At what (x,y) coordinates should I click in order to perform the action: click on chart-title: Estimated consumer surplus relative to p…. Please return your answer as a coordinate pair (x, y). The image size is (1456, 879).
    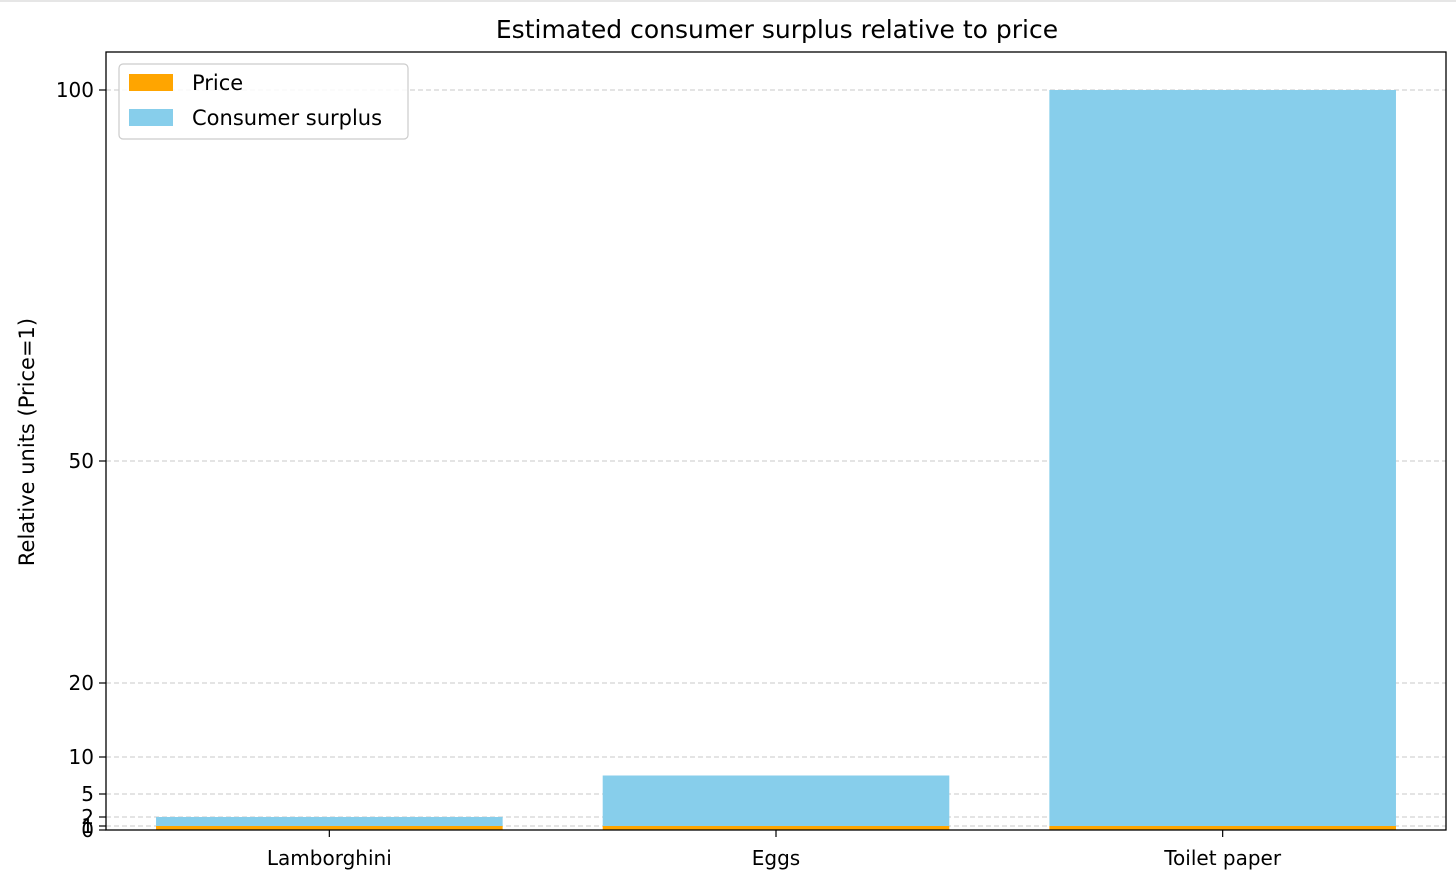
    Looking at the image, I should click on (777, 29).